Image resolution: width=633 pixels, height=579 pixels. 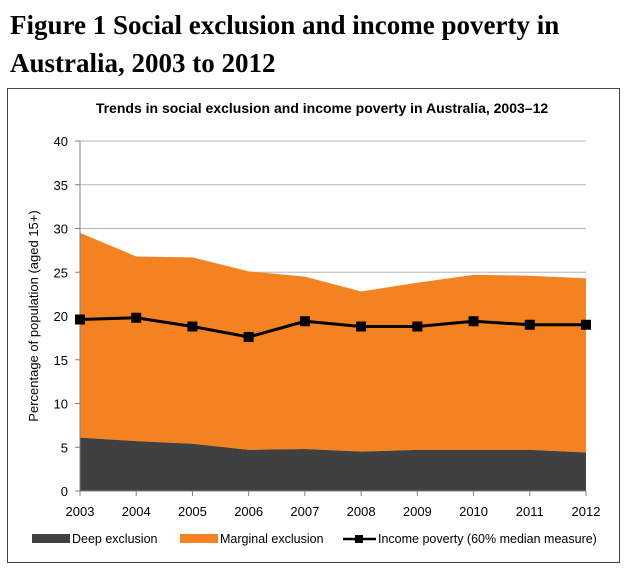 What do you see at coordinates (333, 464) in the screenshot?
I see `deep-exclusion-area` at bounding box center [333, 464].